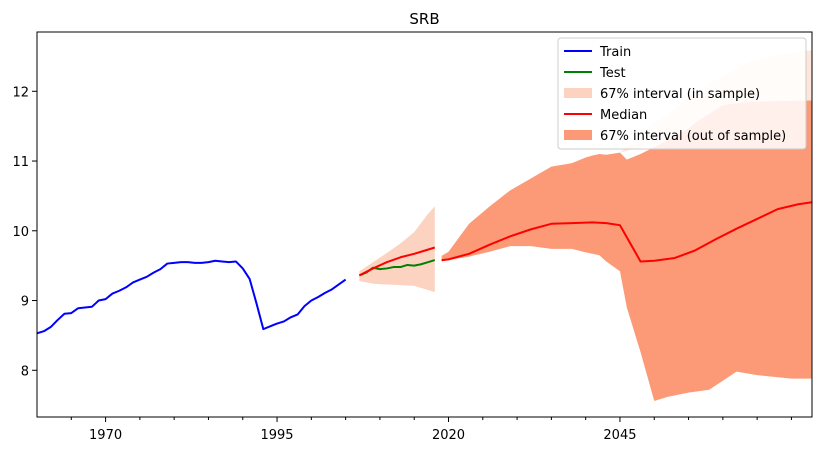  I want to click on x-tick-label: 2045, so click(619, 435).